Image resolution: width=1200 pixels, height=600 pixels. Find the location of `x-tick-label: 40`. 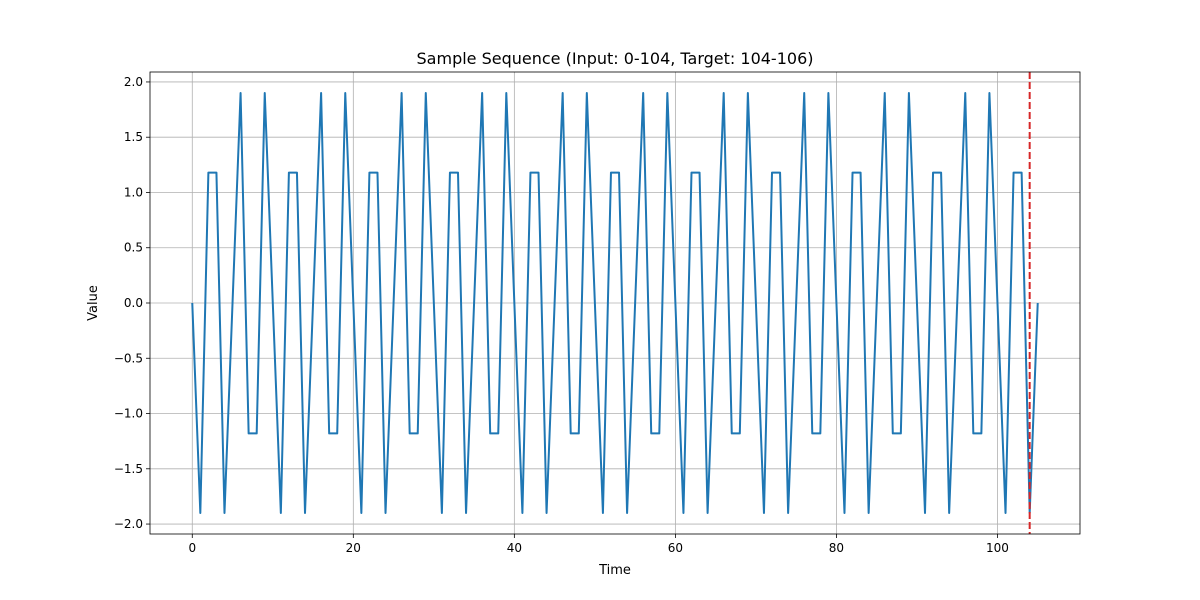

x-tick-label: 40 is located at coordinates (514, 548).